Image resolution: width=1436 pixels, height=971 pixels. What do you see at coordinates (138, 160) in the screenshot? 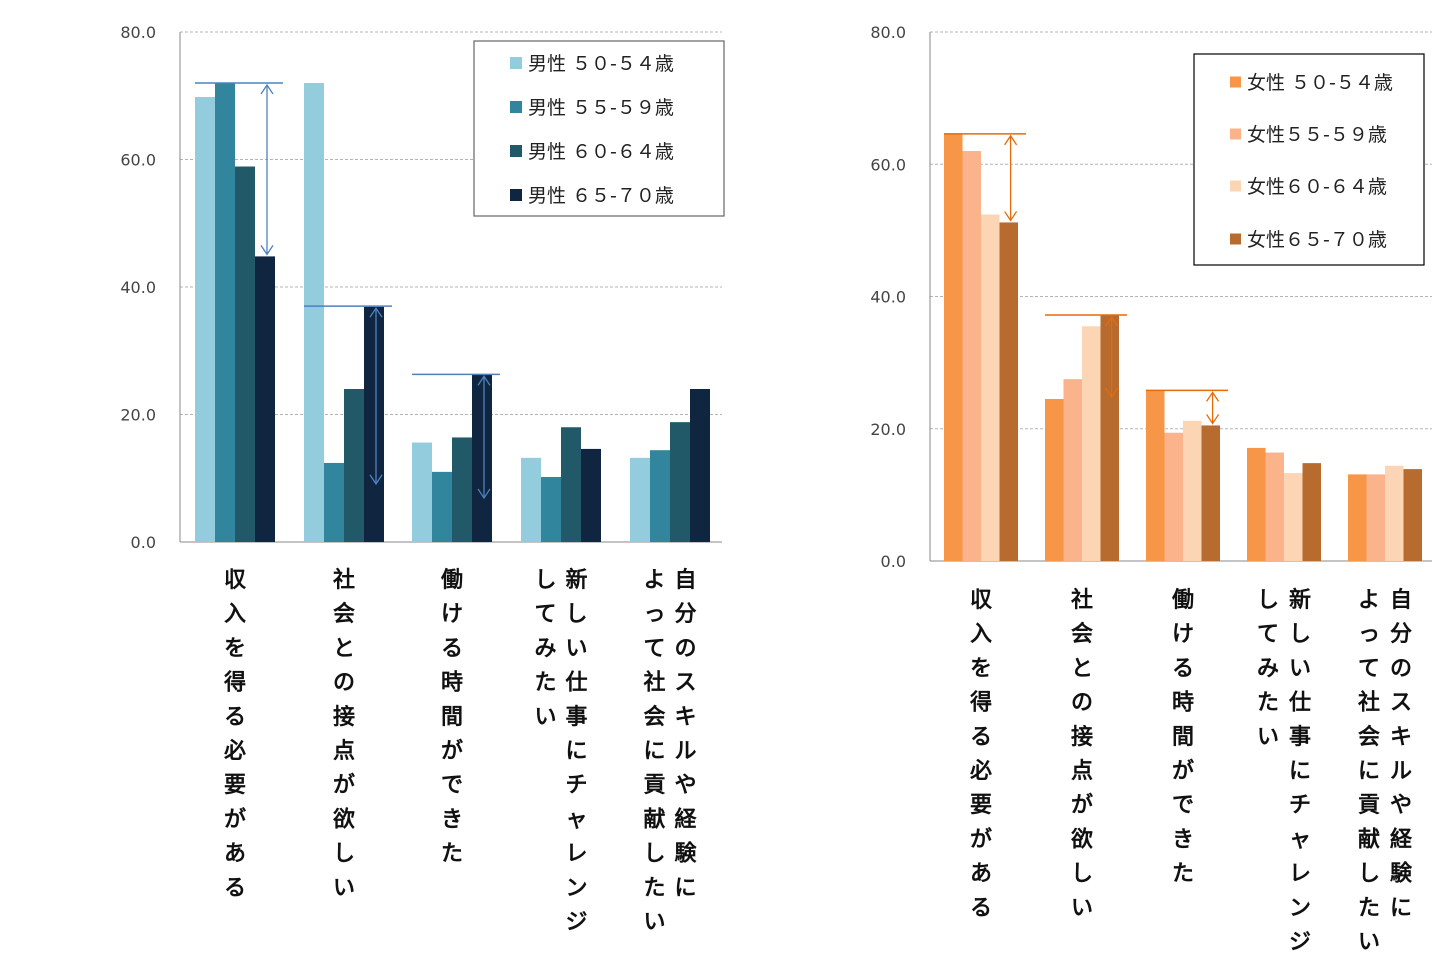
I see `y-tick-label: 60.0` at bounding box center [138, 160].